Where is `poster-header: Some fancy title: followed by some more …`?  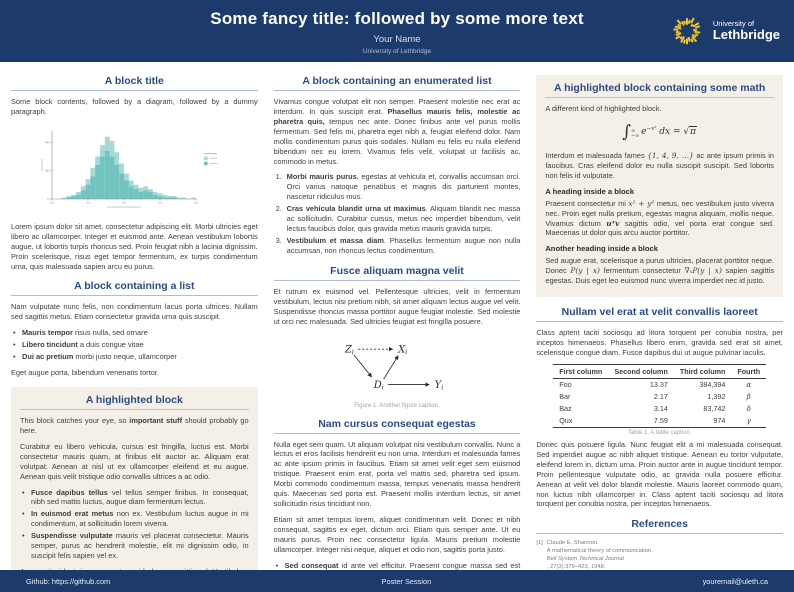 poster-header: Some fancy title: followed by some more … is located at coordinates (397, 31).